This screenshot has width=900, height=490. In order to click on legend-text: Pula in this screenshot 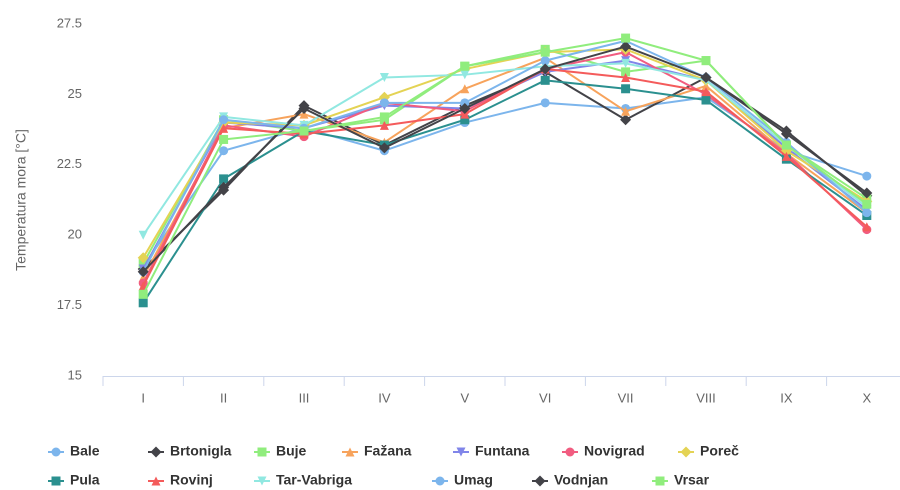, I will do `click(85, 480)`.